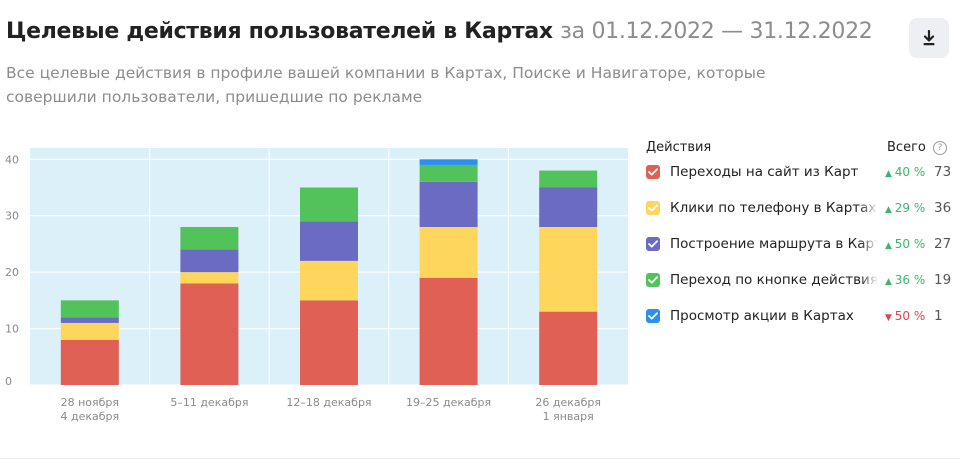 The image size is (960, 460). Describe the element at coordinates (943, 172) in the screenshot. I see `legend-item-total: 73` at that location.